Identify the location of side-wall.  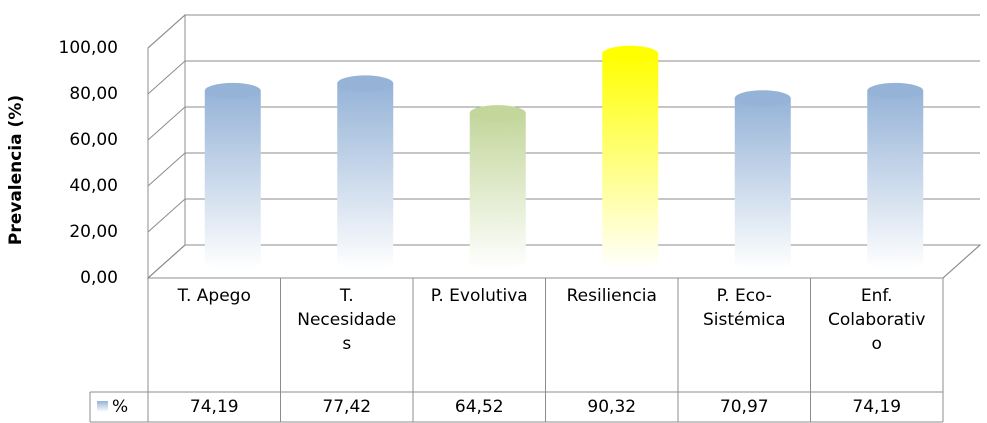
(166, 146).